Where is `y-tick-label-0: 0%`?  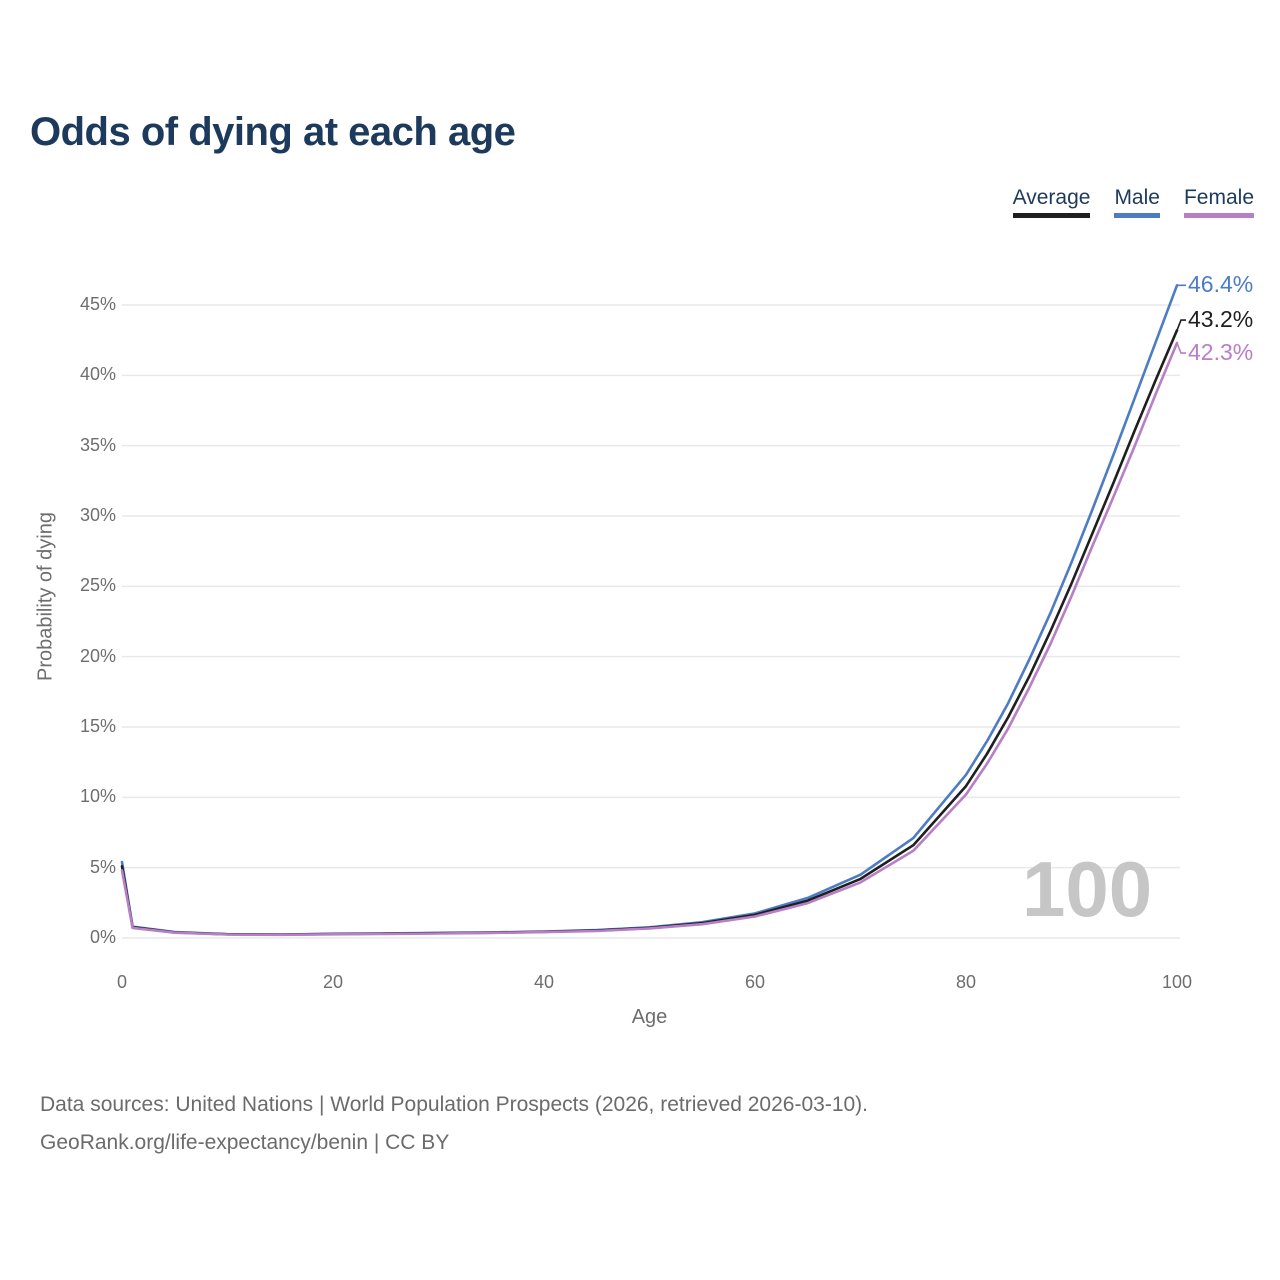 y-tick-label-0: 0% is located at coordinates (102, 937).